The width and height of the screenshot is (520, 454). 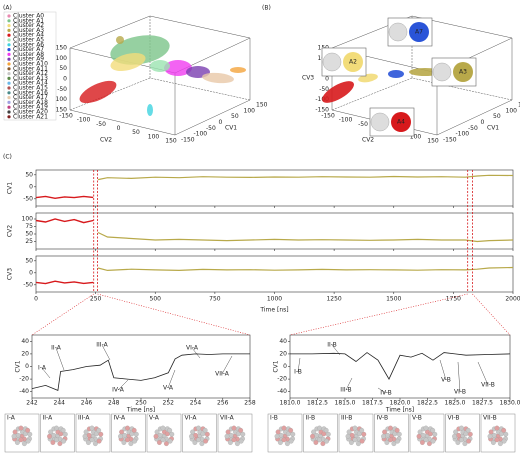 I want to click on box-edge, so click(x=200, y=89).